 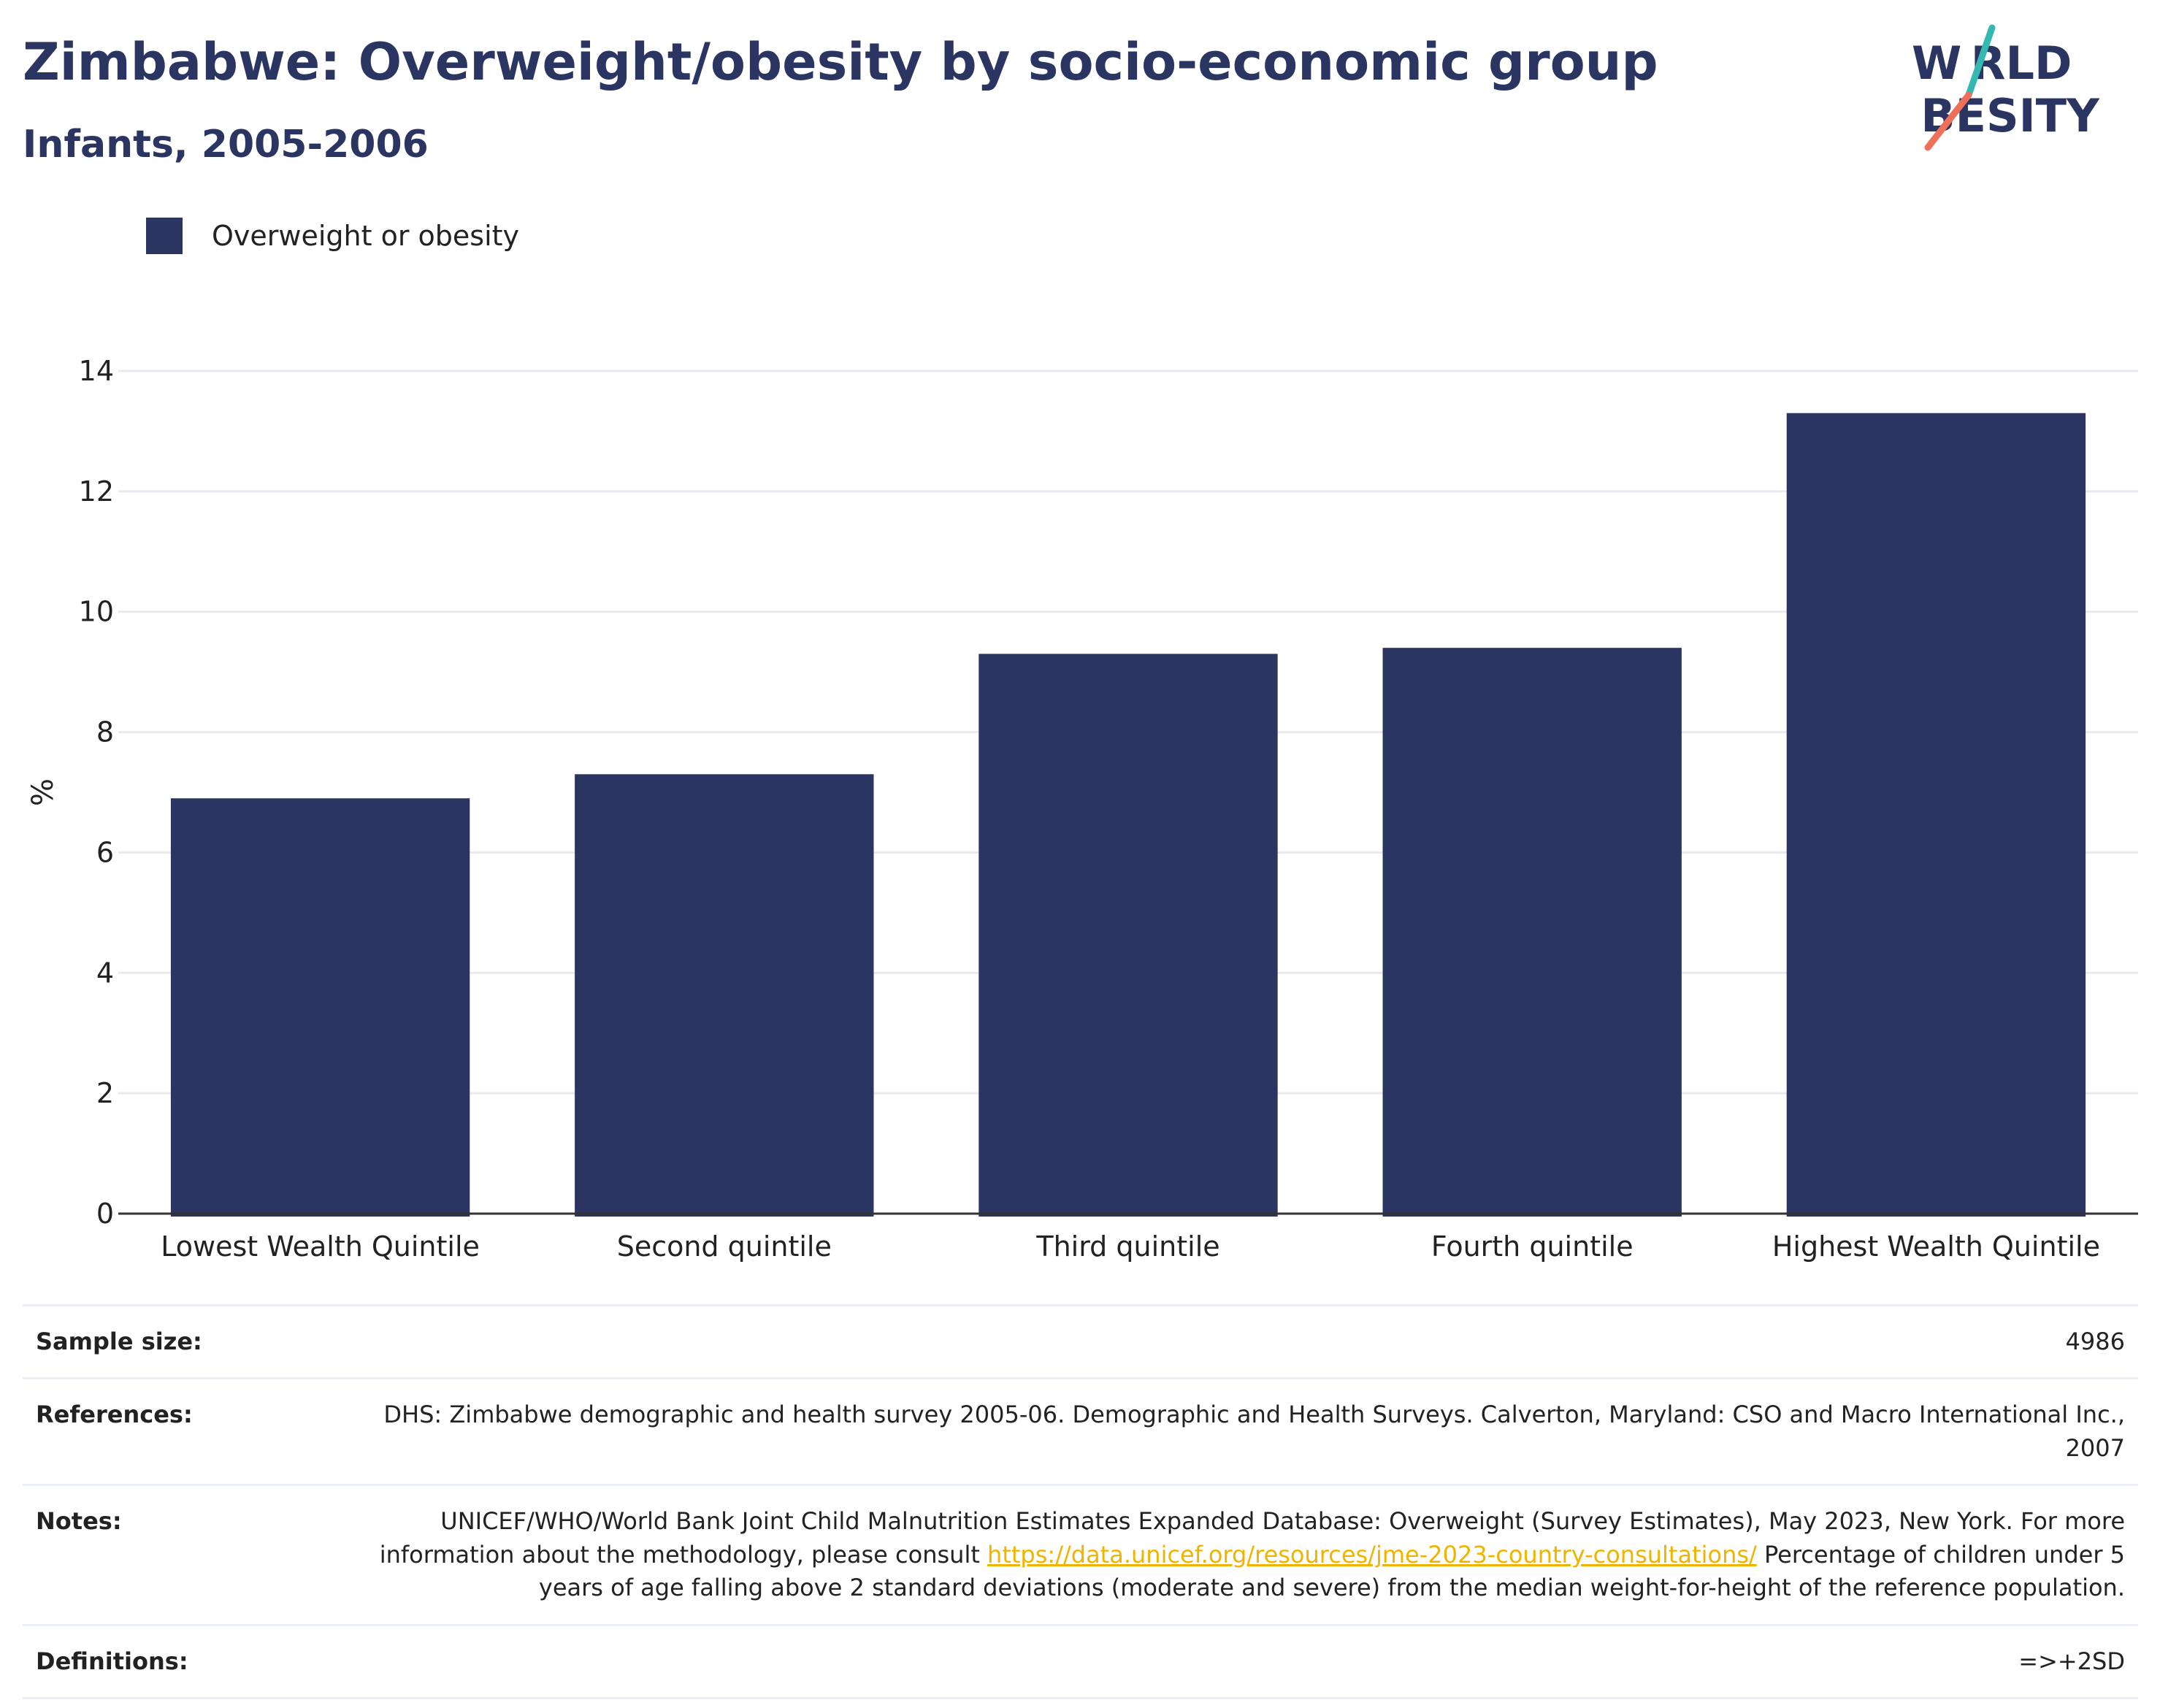 What do you see at coordinates (1533, 1246) in the screenshot?
I see `x-tick-label: Fourth quintile` at bounding box center [1533, 1246].